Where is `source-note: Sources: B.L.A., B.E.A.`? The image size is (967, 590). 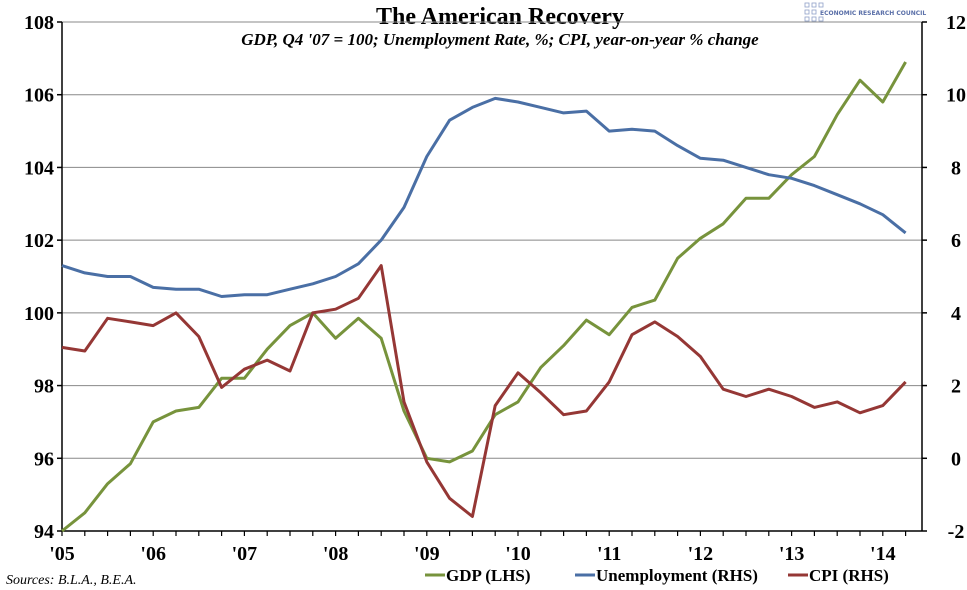 source-note: Sources: B.L.A., B.E.A. is located at coordinates (71, 580).